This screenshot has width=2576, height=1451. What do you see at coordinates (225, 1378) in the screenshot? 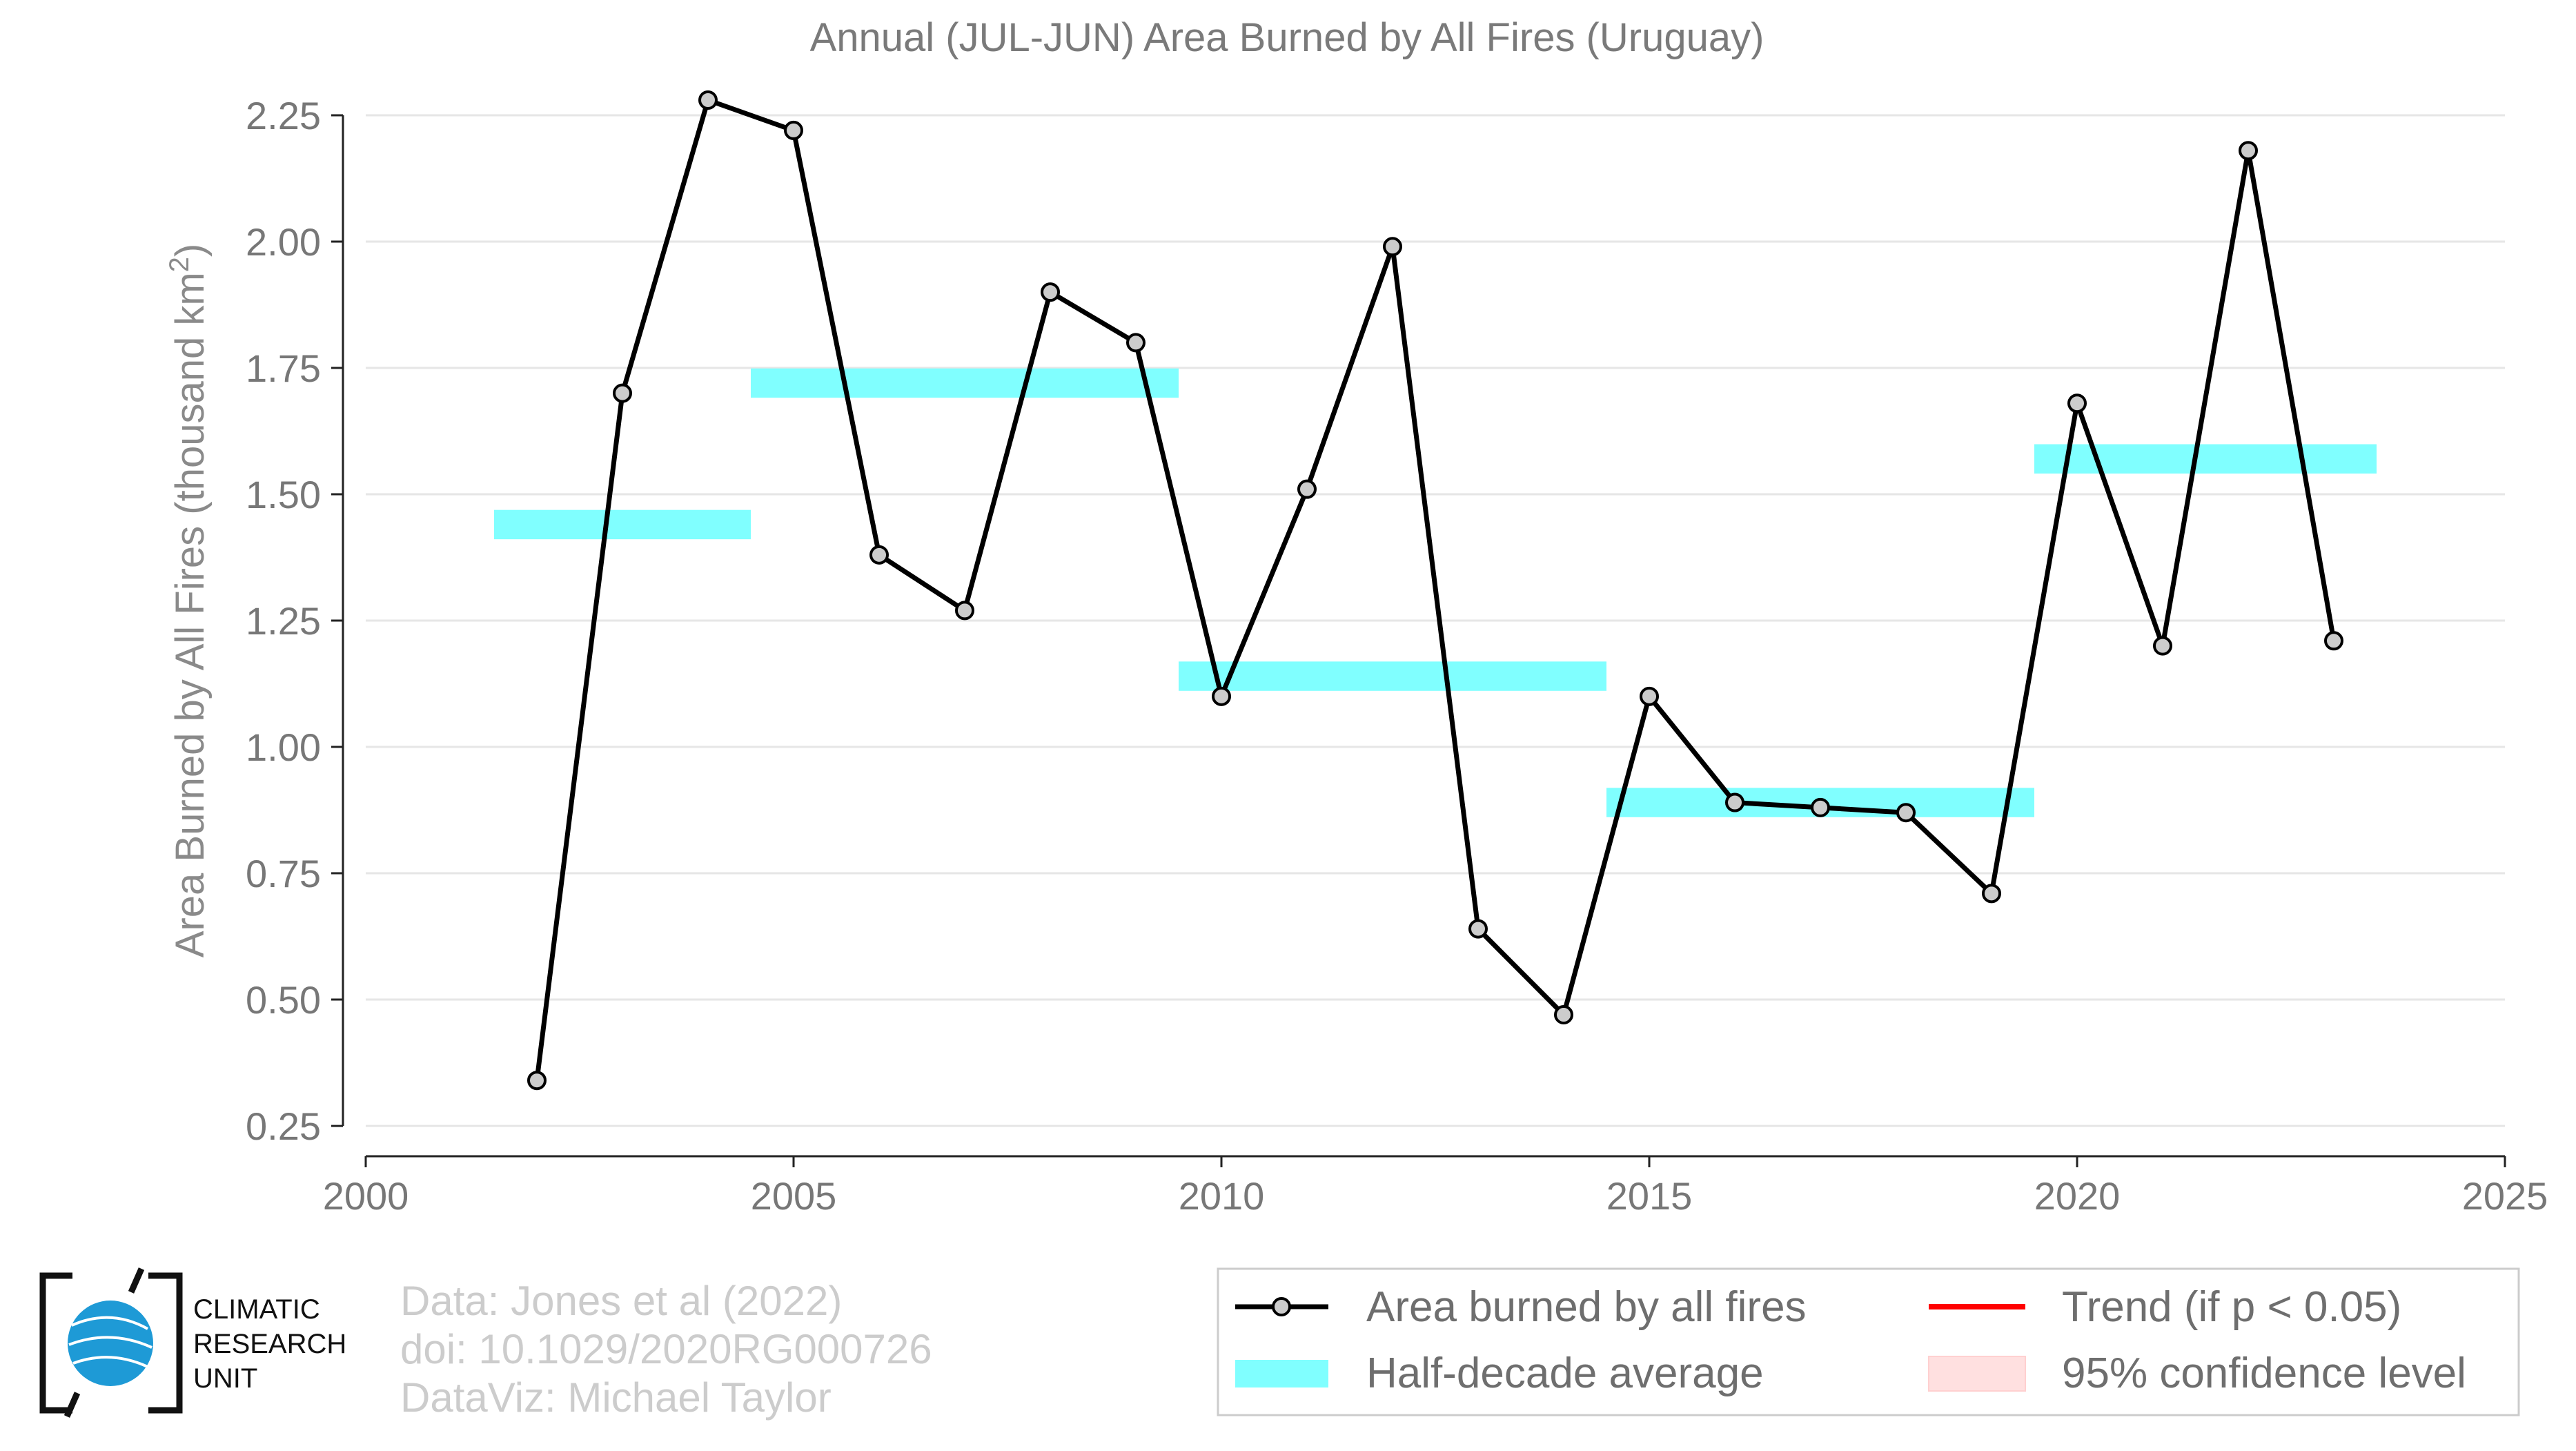
I see `cru-logo-line3: UNIT` at bounding box center [225, 1378].